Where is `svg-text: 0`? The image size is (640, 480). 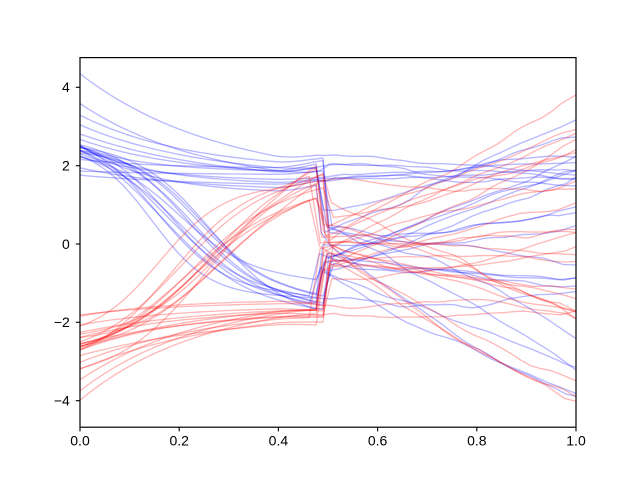 svg-text: 0 is located at coordinates (66, 244).